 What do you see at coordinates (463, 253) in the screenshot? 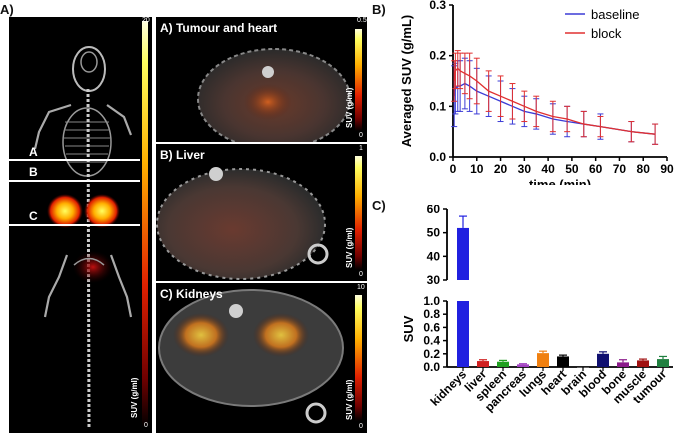
I see `bar-kidneys-upper` at bounding box center [463, 253].